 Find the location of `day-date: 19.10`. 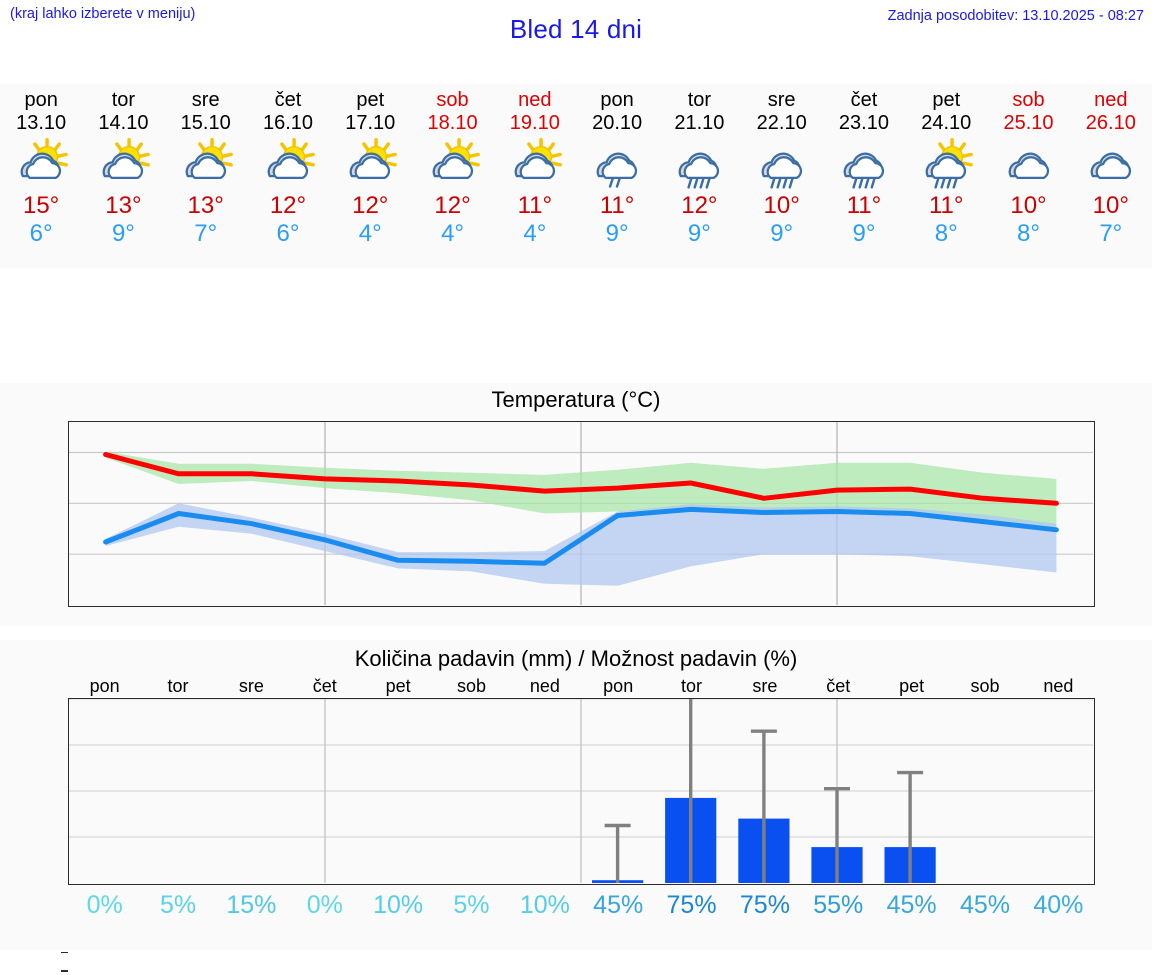

day-date: 19.10 is located at coordinates (534, 123).